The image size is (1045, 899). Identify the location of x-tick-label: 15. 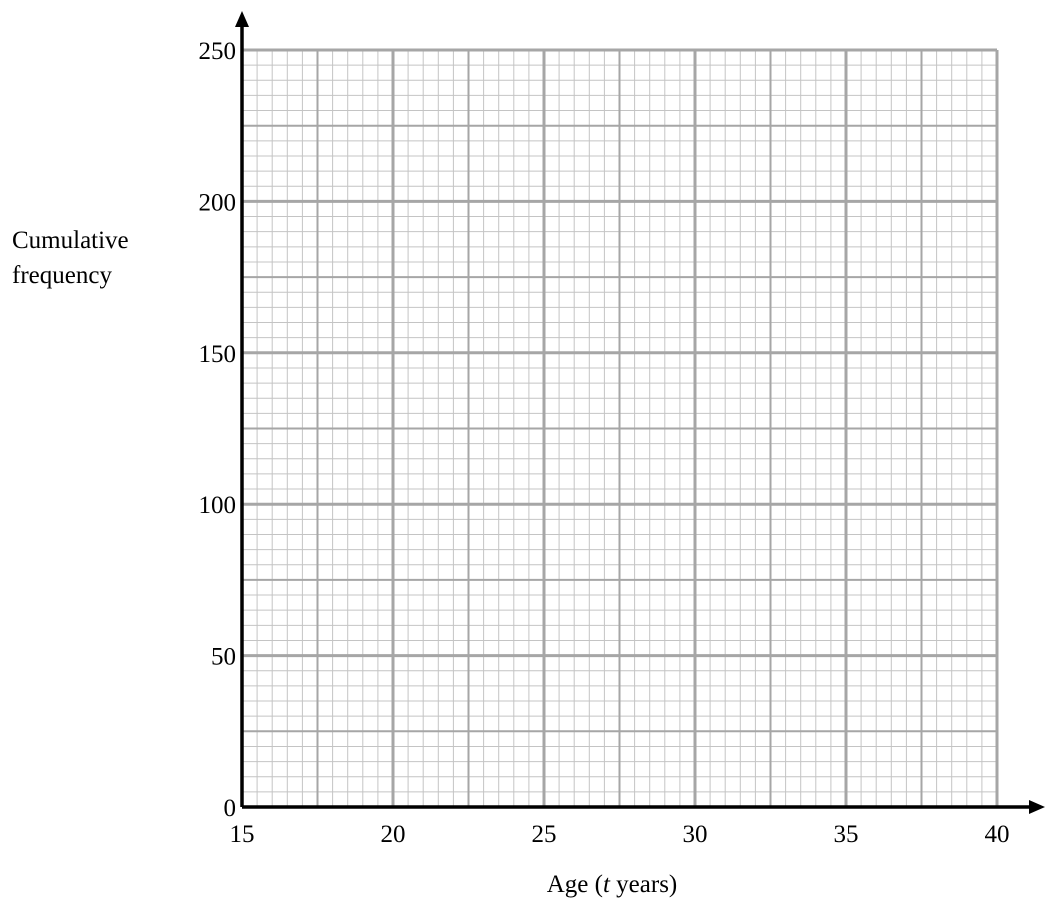
(242, 834).